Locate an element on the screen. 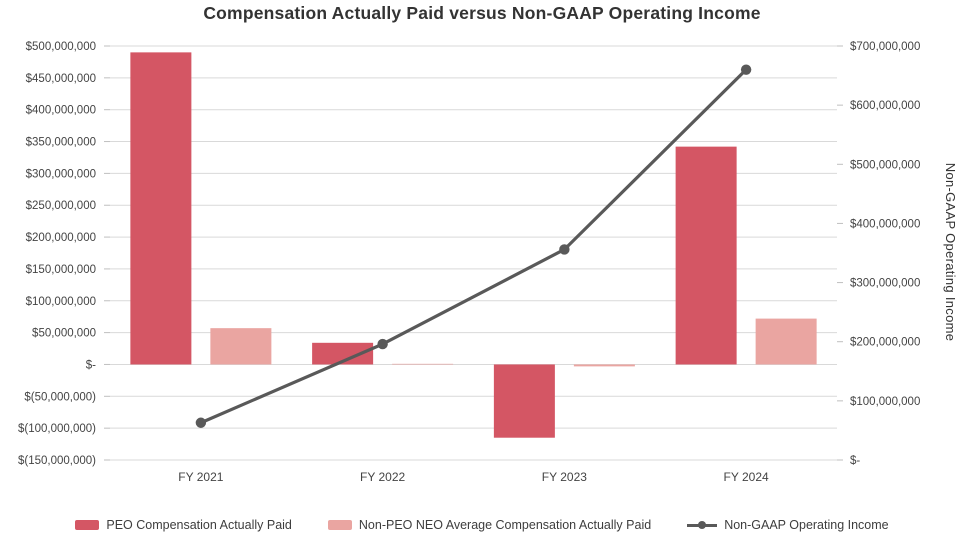 This screenshot has height=538, width=964. left-axis-tick-label: $500,000,000 is located at coordinates (61, 47).